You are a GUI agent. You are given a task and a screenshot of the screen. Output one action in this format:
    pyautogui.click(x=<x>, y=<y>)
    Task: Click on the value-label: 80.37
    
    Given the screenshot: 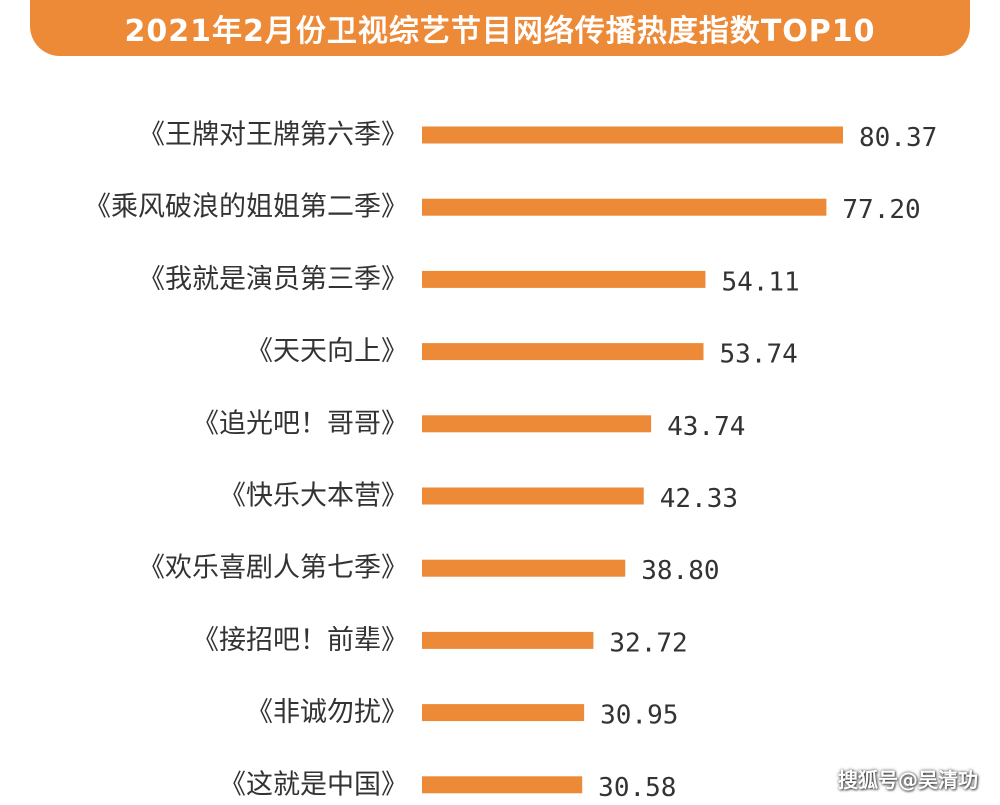 What is the action you would take?
    pyautogui.click(x=898, y=138)
    